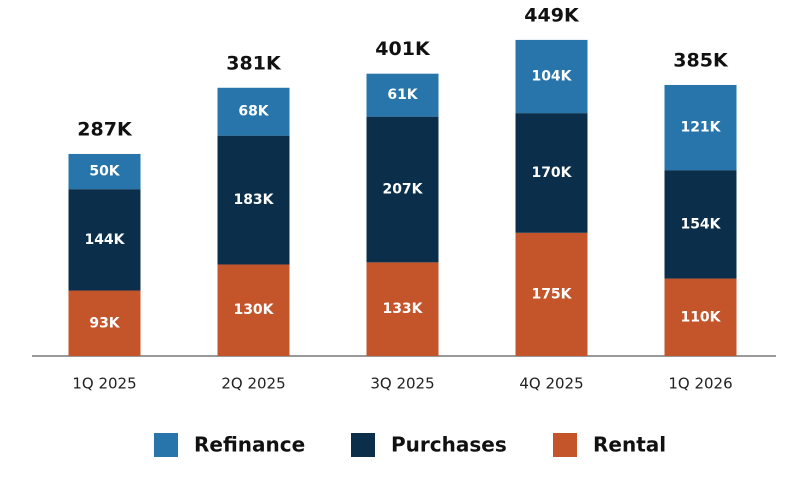 The width and height of the screenshot is (806, 498). I want to click on value-label: 133K, so click(402, 309).